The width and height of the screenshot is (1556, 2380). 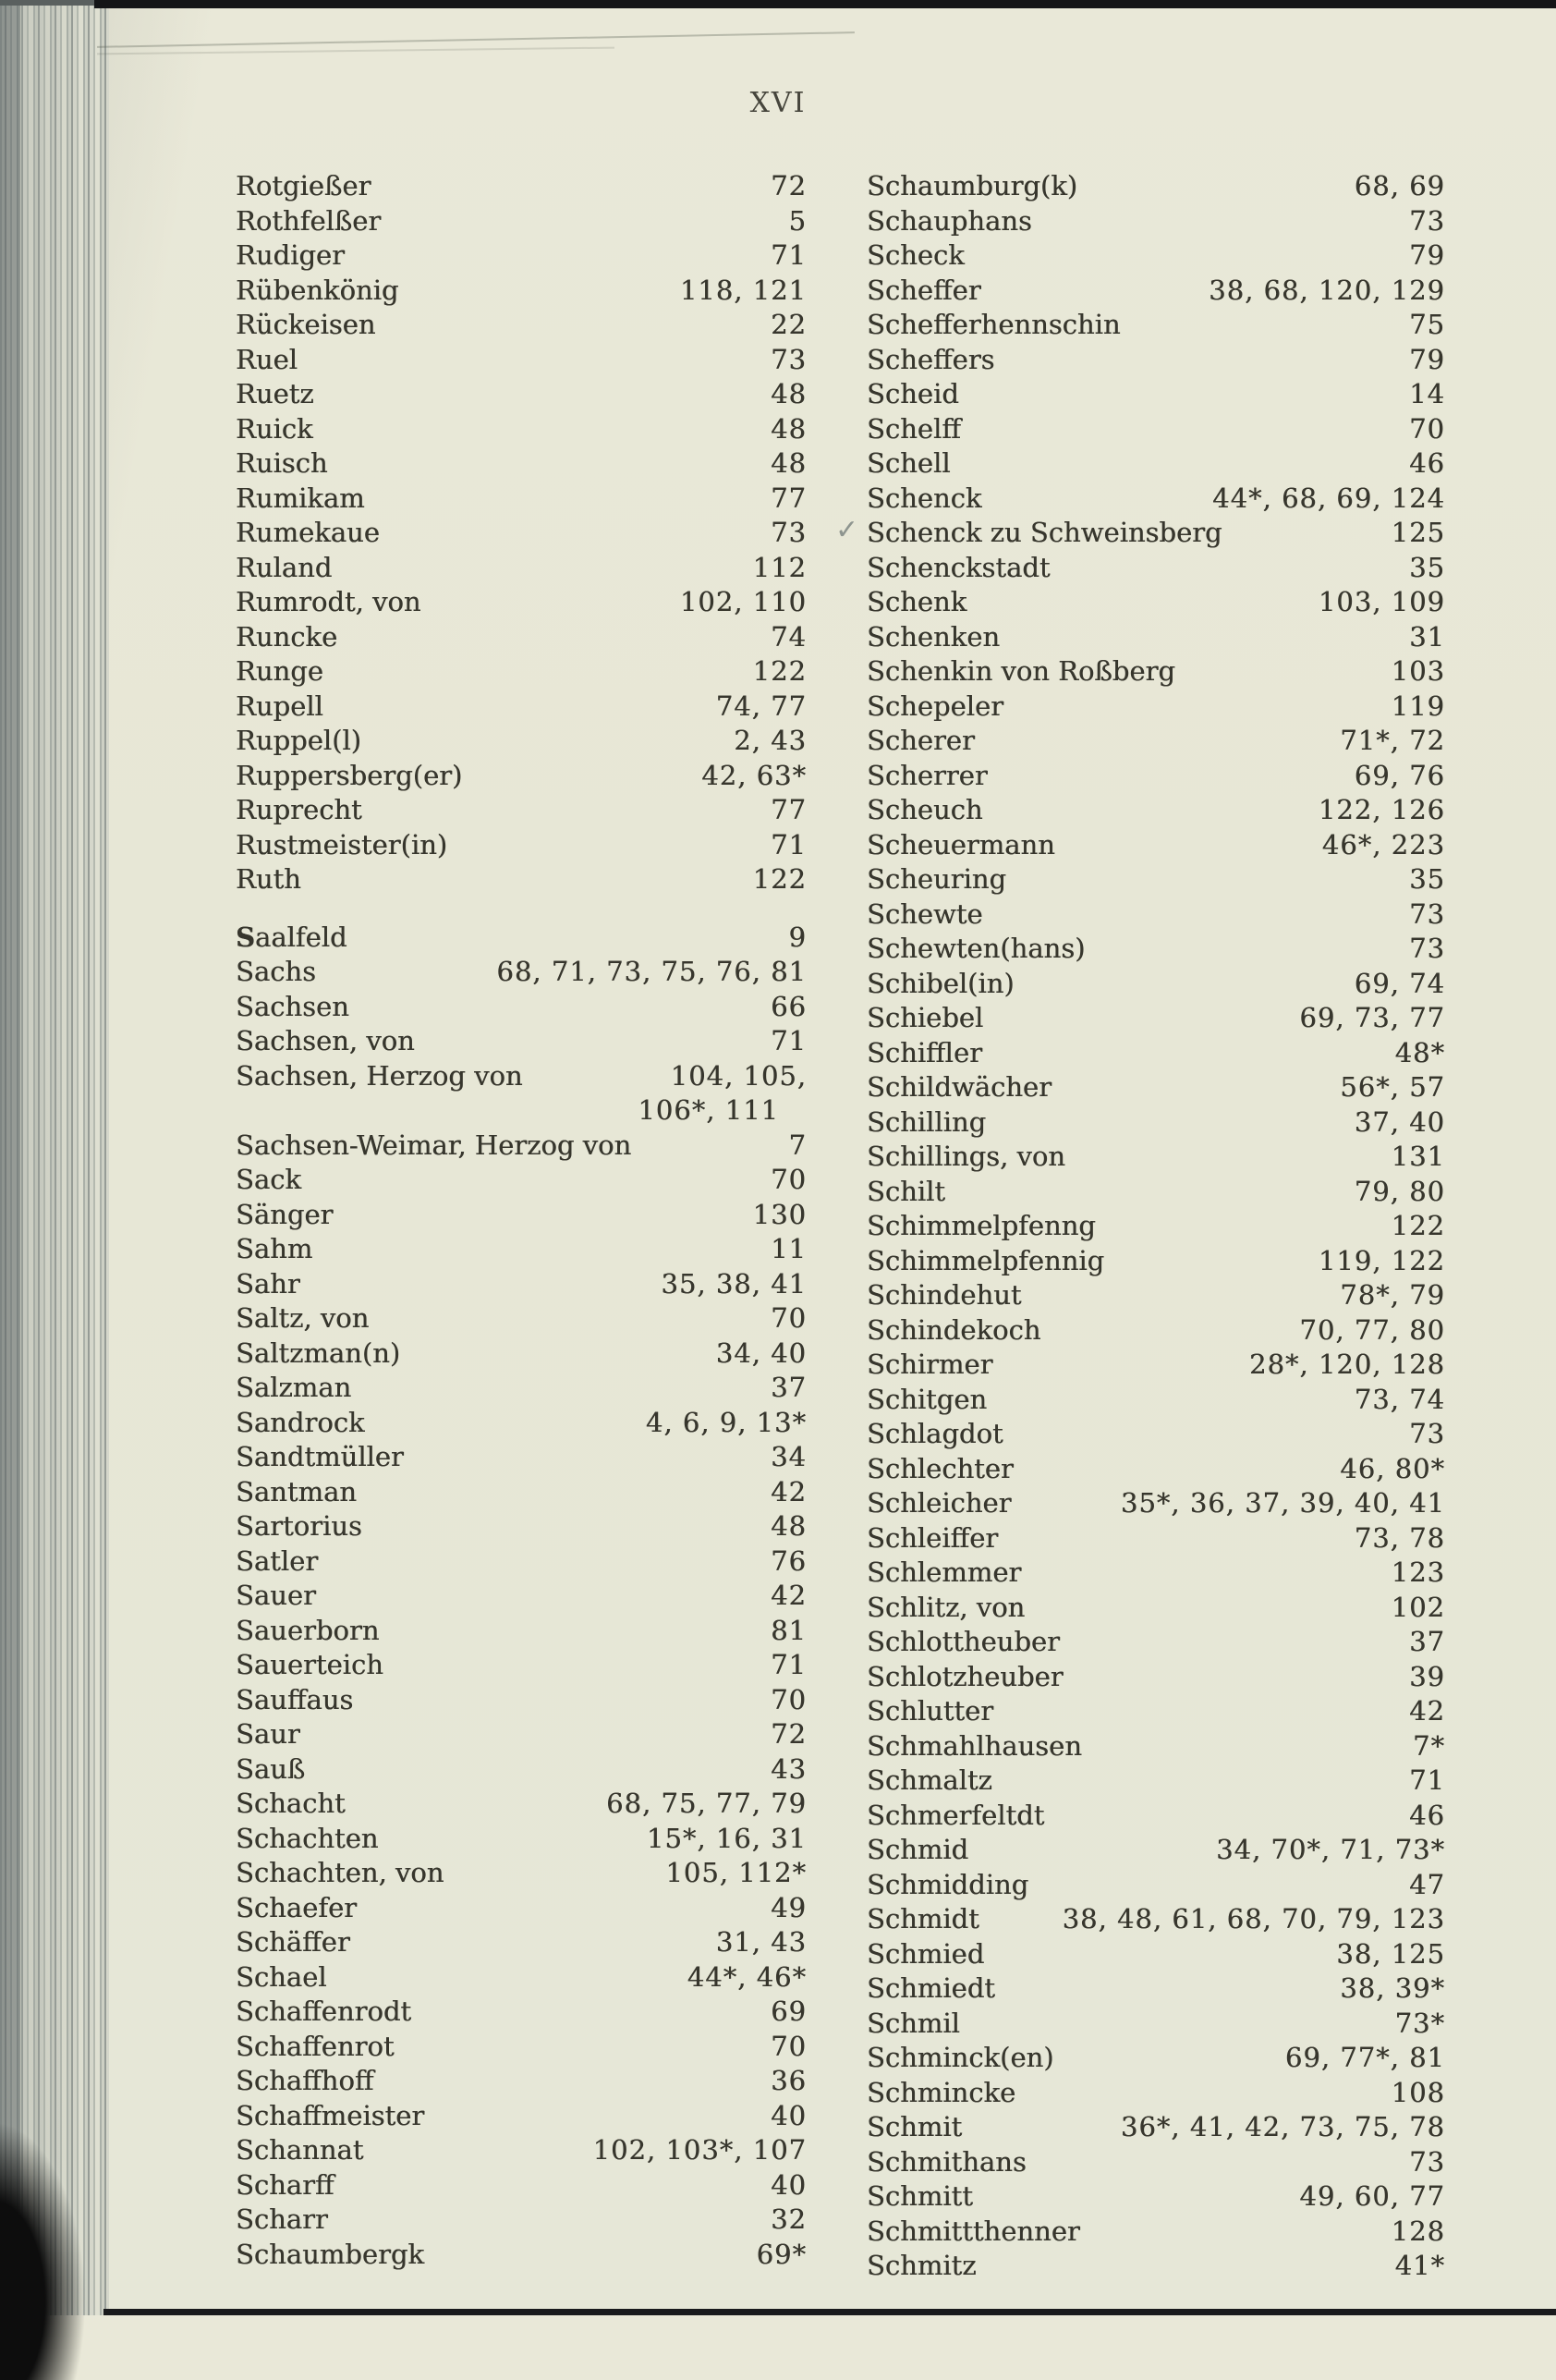 I want to click on entry-pages: 15*, 16, 31, so click(x=726, y=1838).